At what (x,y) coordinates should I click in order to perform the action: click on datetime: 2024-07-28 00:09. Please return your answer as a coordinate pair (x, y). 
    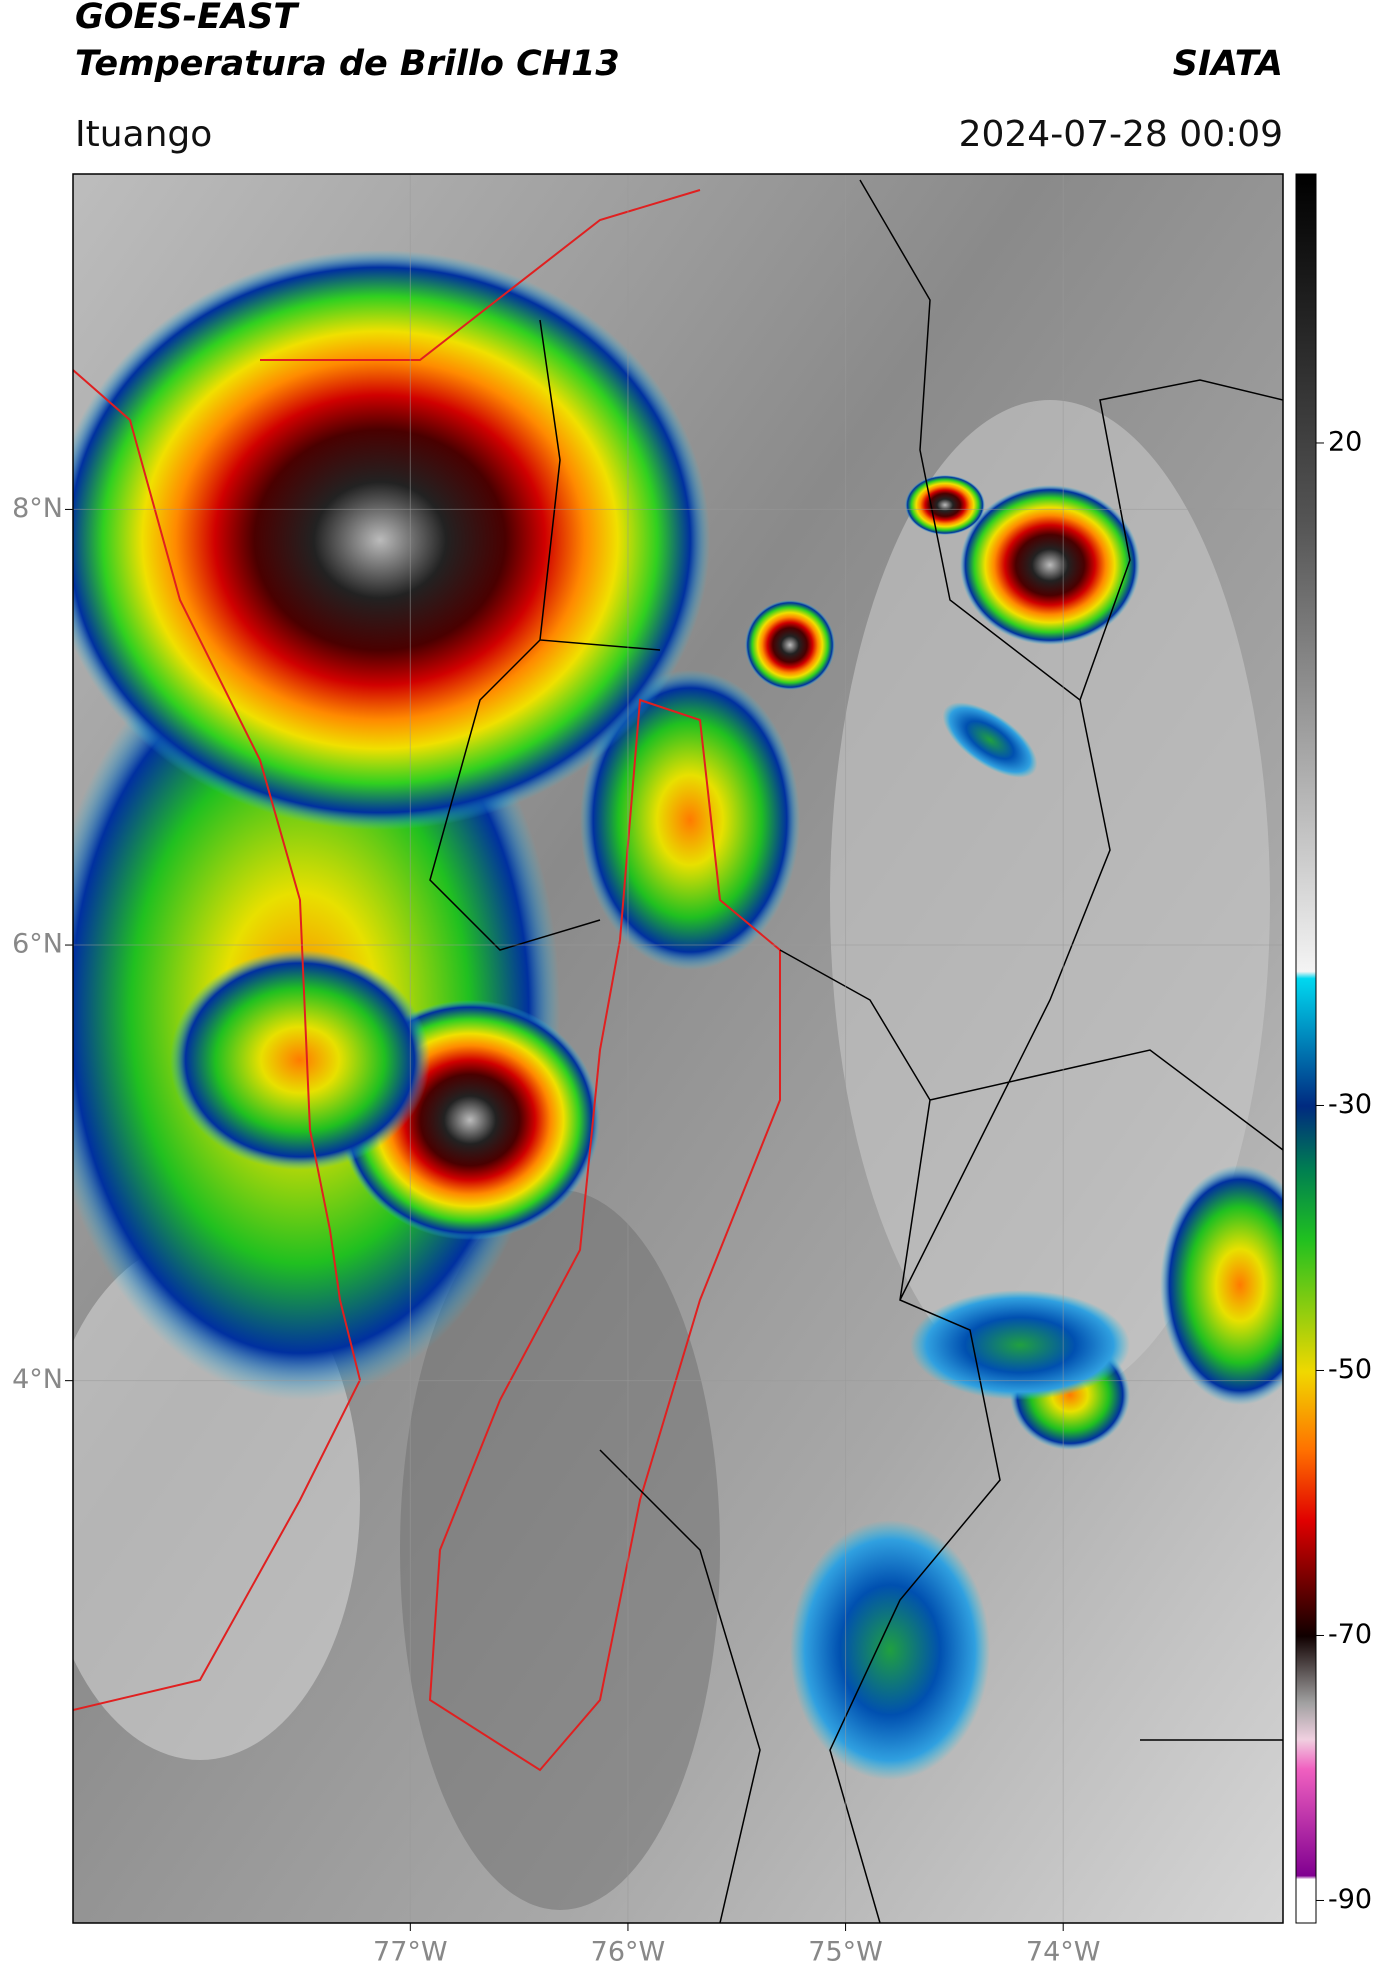
    Looking at the image, I should click on (1121, 134).